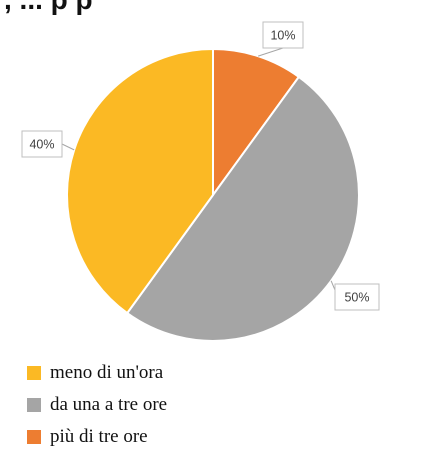  I want to click on legend-item-da-una-a-tre-ore: da una a tre ore, so click(97, 405).